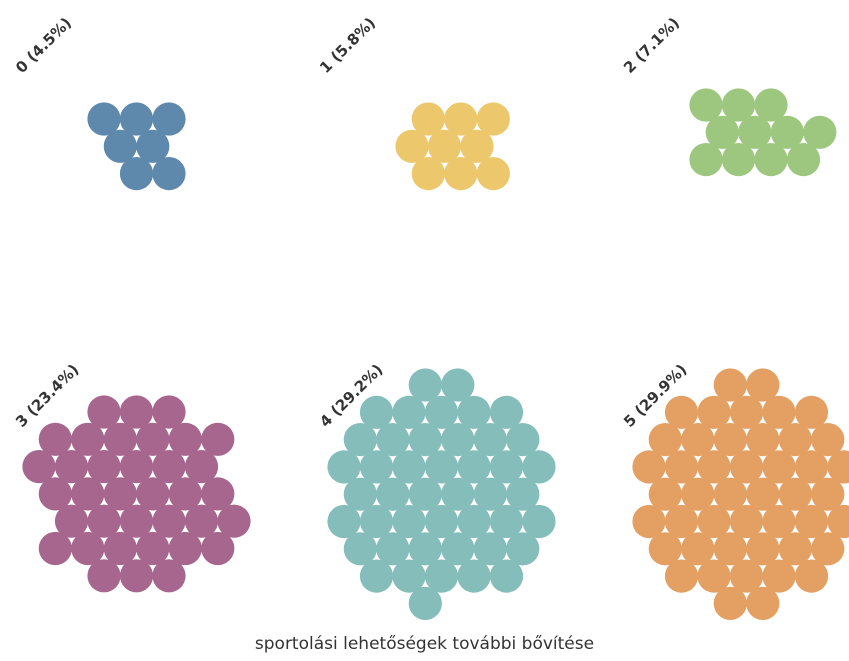 The image size is (849, 661). Describe the element at coordinates (43, 45) in the screenshot. I see `group-label-0: 0 (4.5%)` at that location.